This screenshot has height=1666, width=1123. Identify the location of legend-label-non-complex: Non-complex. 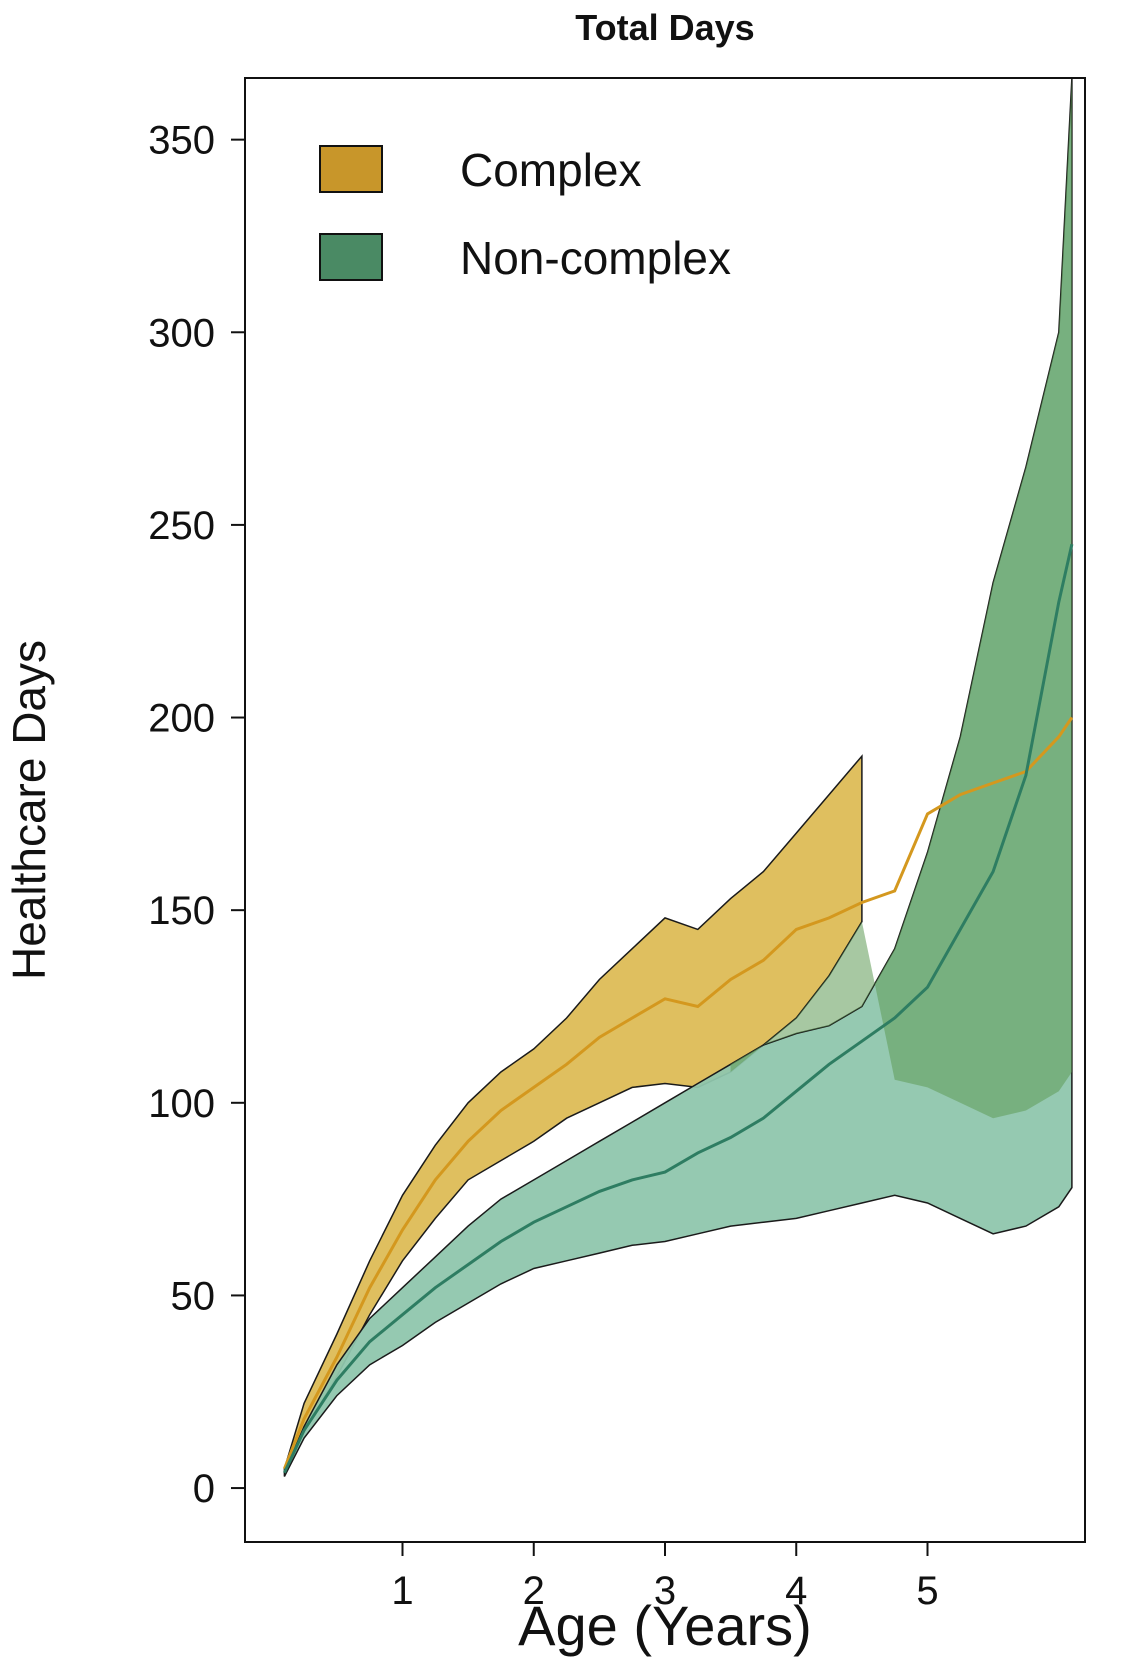
(595, 258).